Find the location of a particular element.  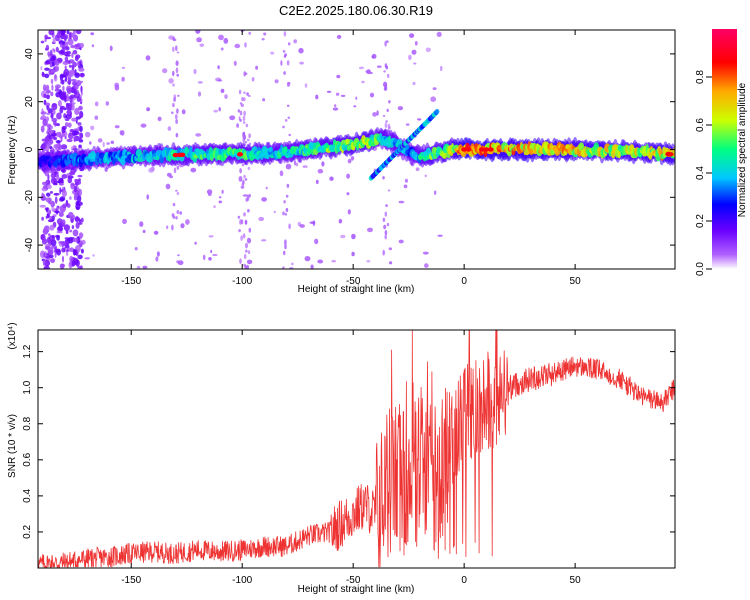

heatmap-x-label: Height of straight line (km) is located at coordinates (356, 289).